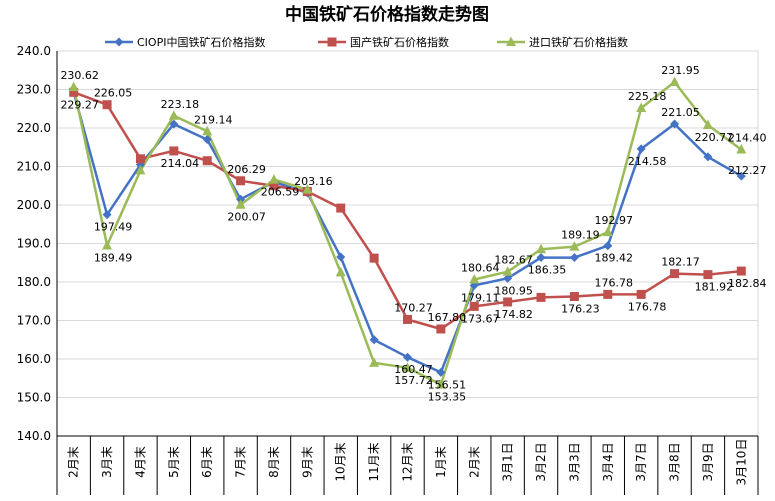 The height and width of the screenshot is (501, 775). What do you see at coordinates (207, 462) in the screenshot?
I see `x-tick-label: 6月末` at bounding box center [207, 462].